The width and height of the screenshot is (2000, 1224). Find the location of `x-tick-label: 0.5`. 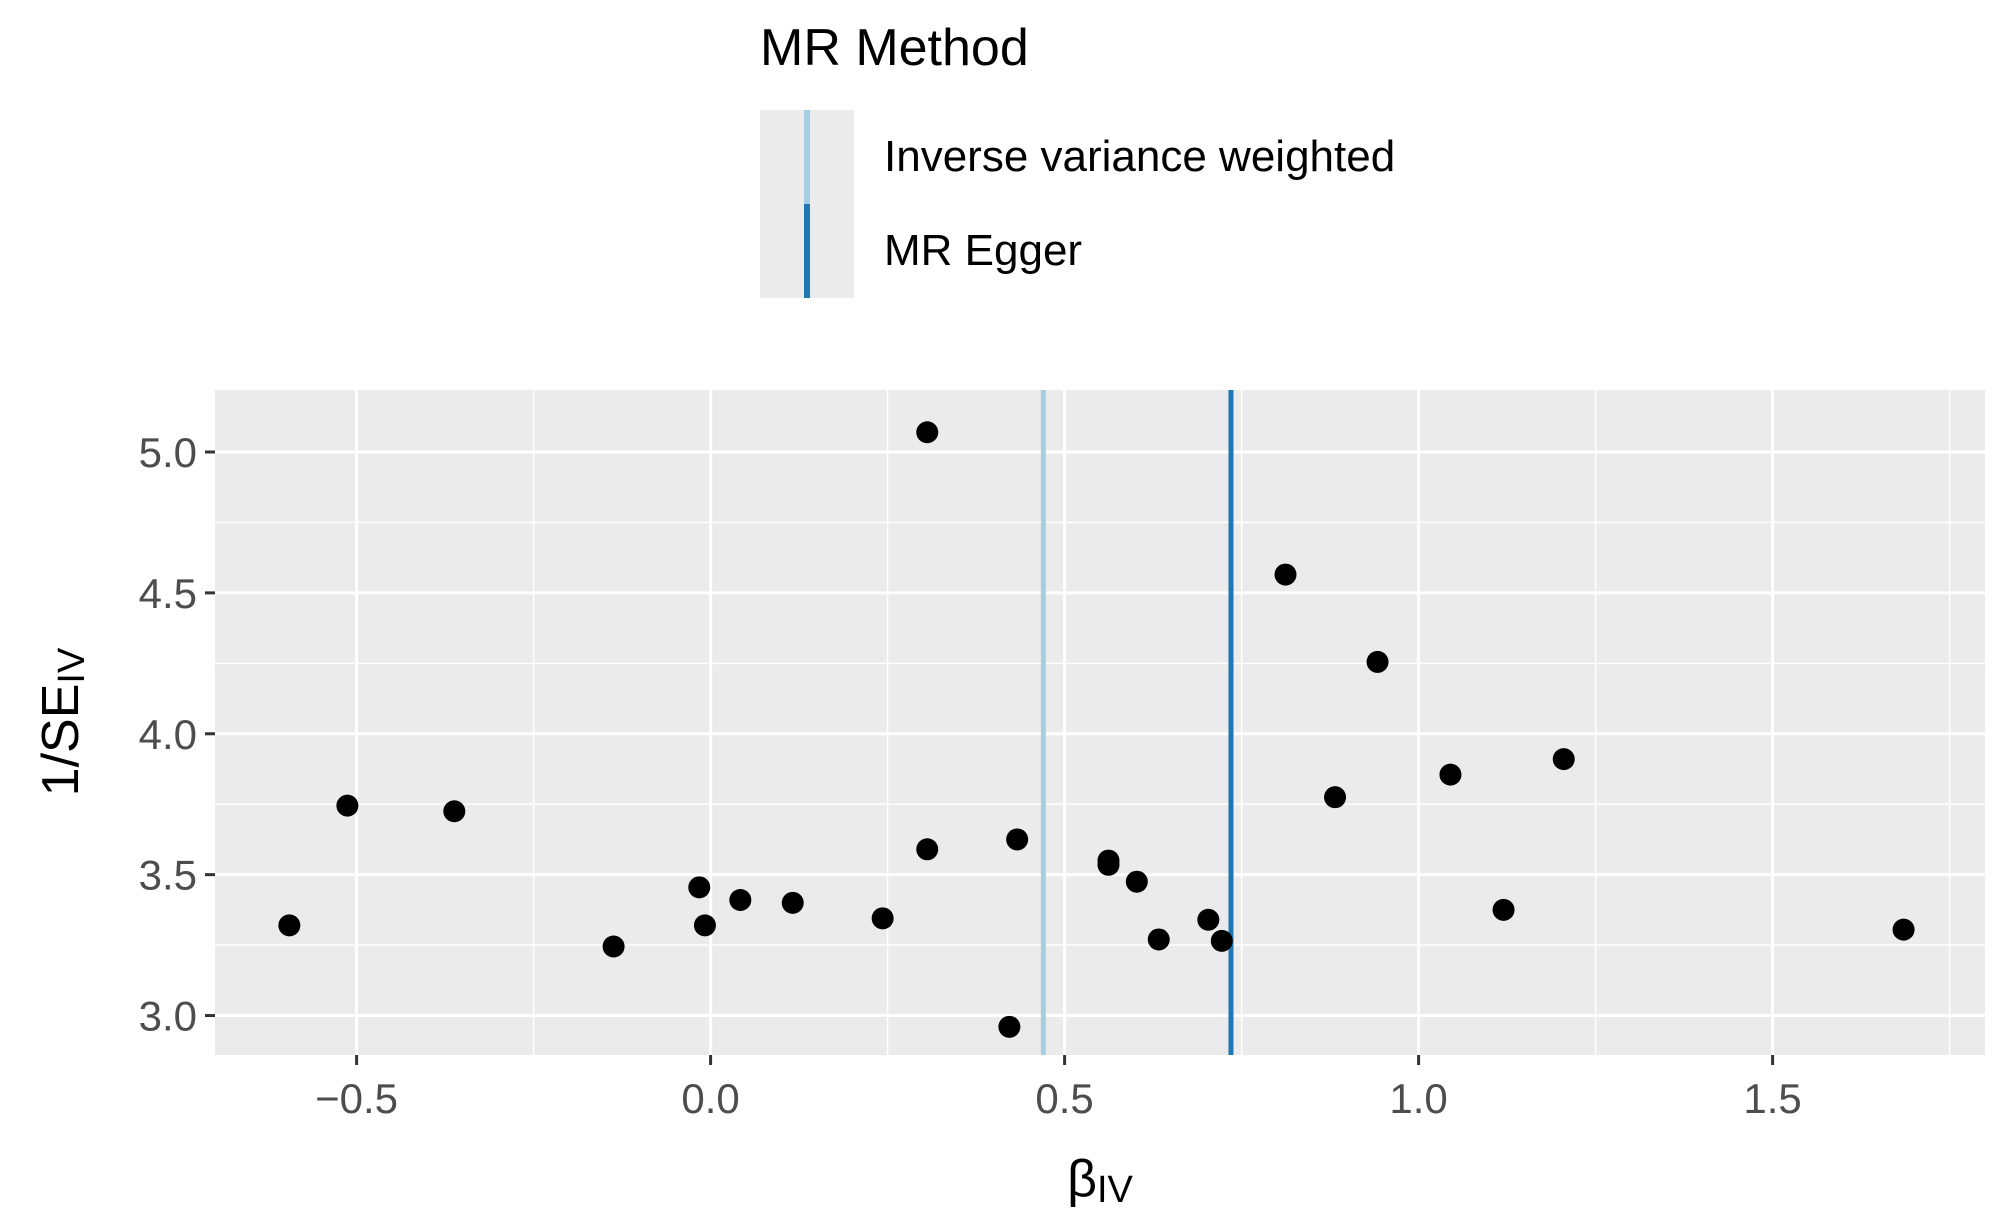

x-tick-label: 0.5 is located at coordinates (1064, 1098).